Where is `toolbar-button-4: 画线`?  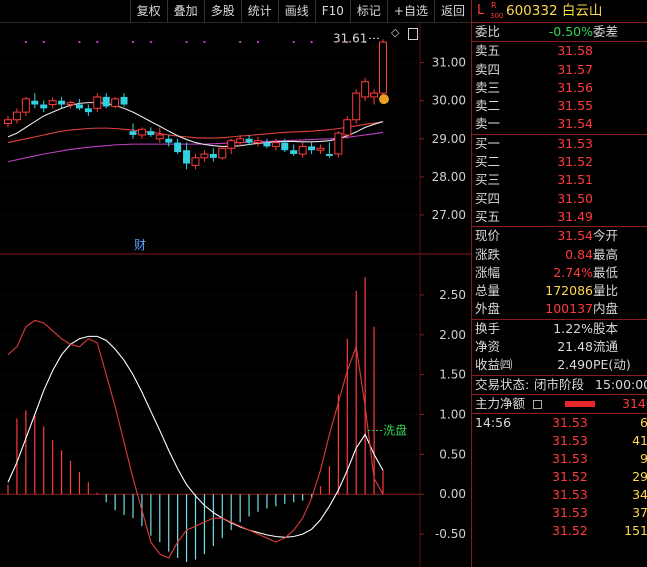
toolbar-button-4: 画线 is located at coordinates (296, 11).